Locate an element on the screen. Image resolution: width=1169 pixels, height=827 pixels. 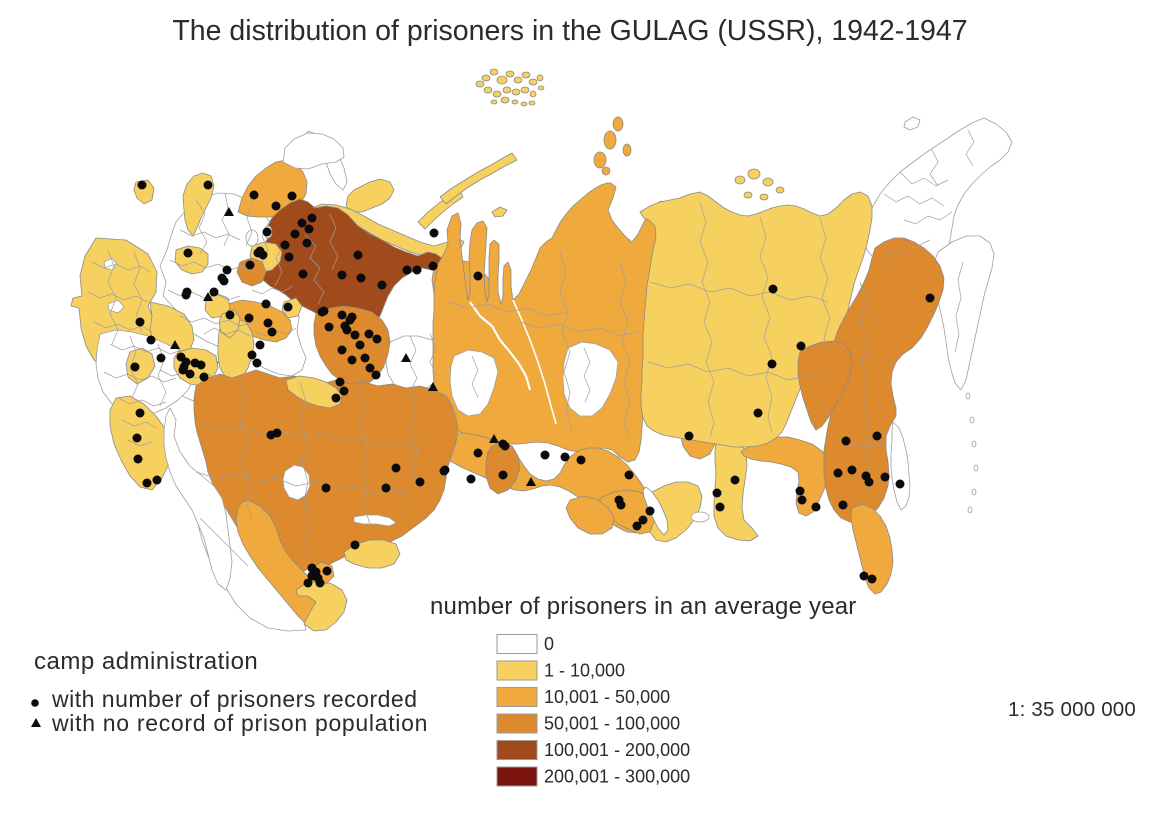
svg-text: 100,001 - 200,000 is located at coordinates (617, 750).